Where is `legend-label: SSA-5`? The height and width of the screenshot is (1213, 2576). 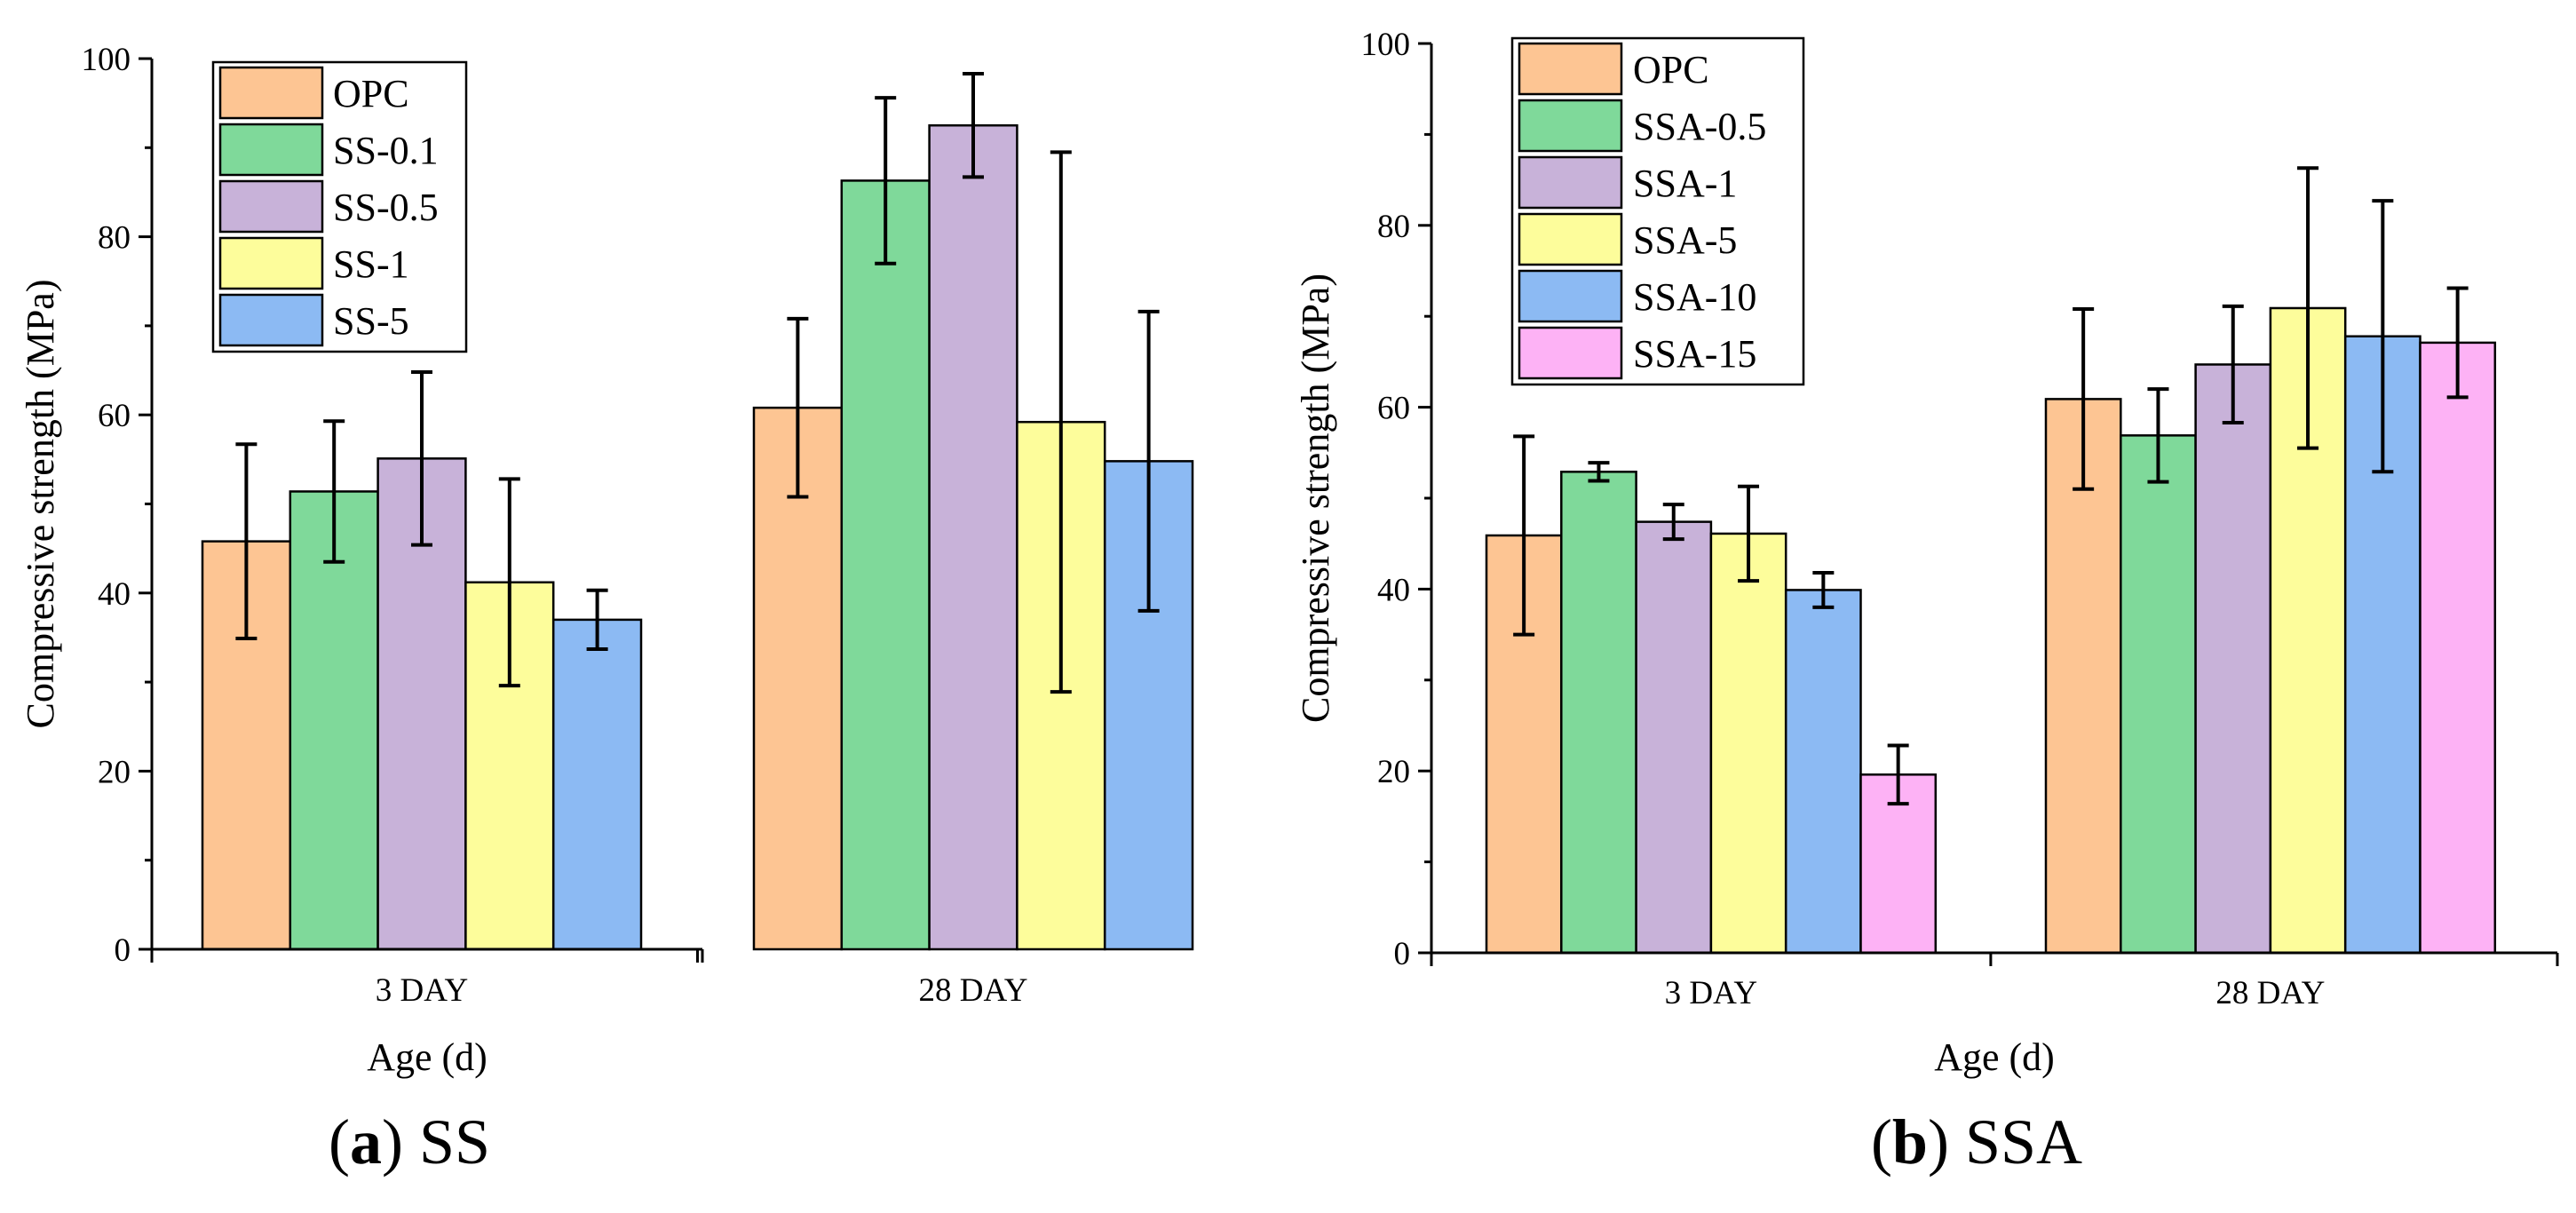 legend-label: SSA-5 is located at coordinates (1685, 240).